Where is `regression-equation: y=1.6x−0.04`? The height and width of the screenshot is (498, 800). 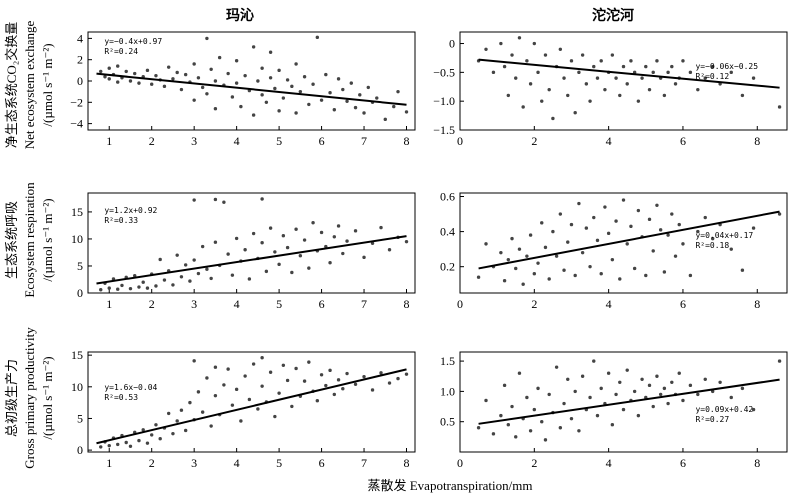 regression-equation: y=1.6x−0.04 is located at coordinates (130, 387).